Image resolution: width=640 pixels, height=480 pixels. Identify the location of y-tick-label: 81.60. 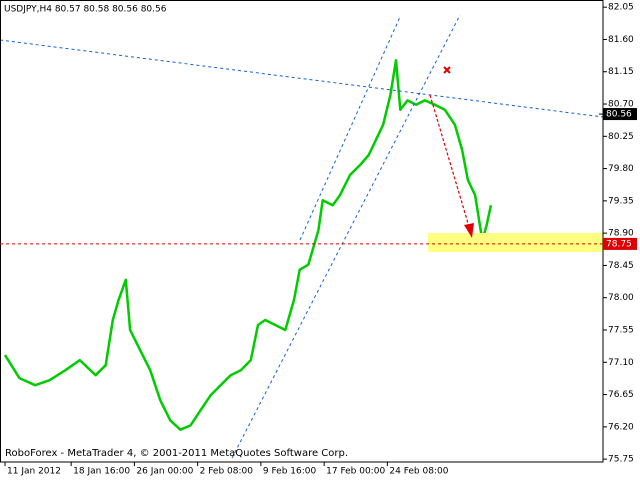
(621, 40).